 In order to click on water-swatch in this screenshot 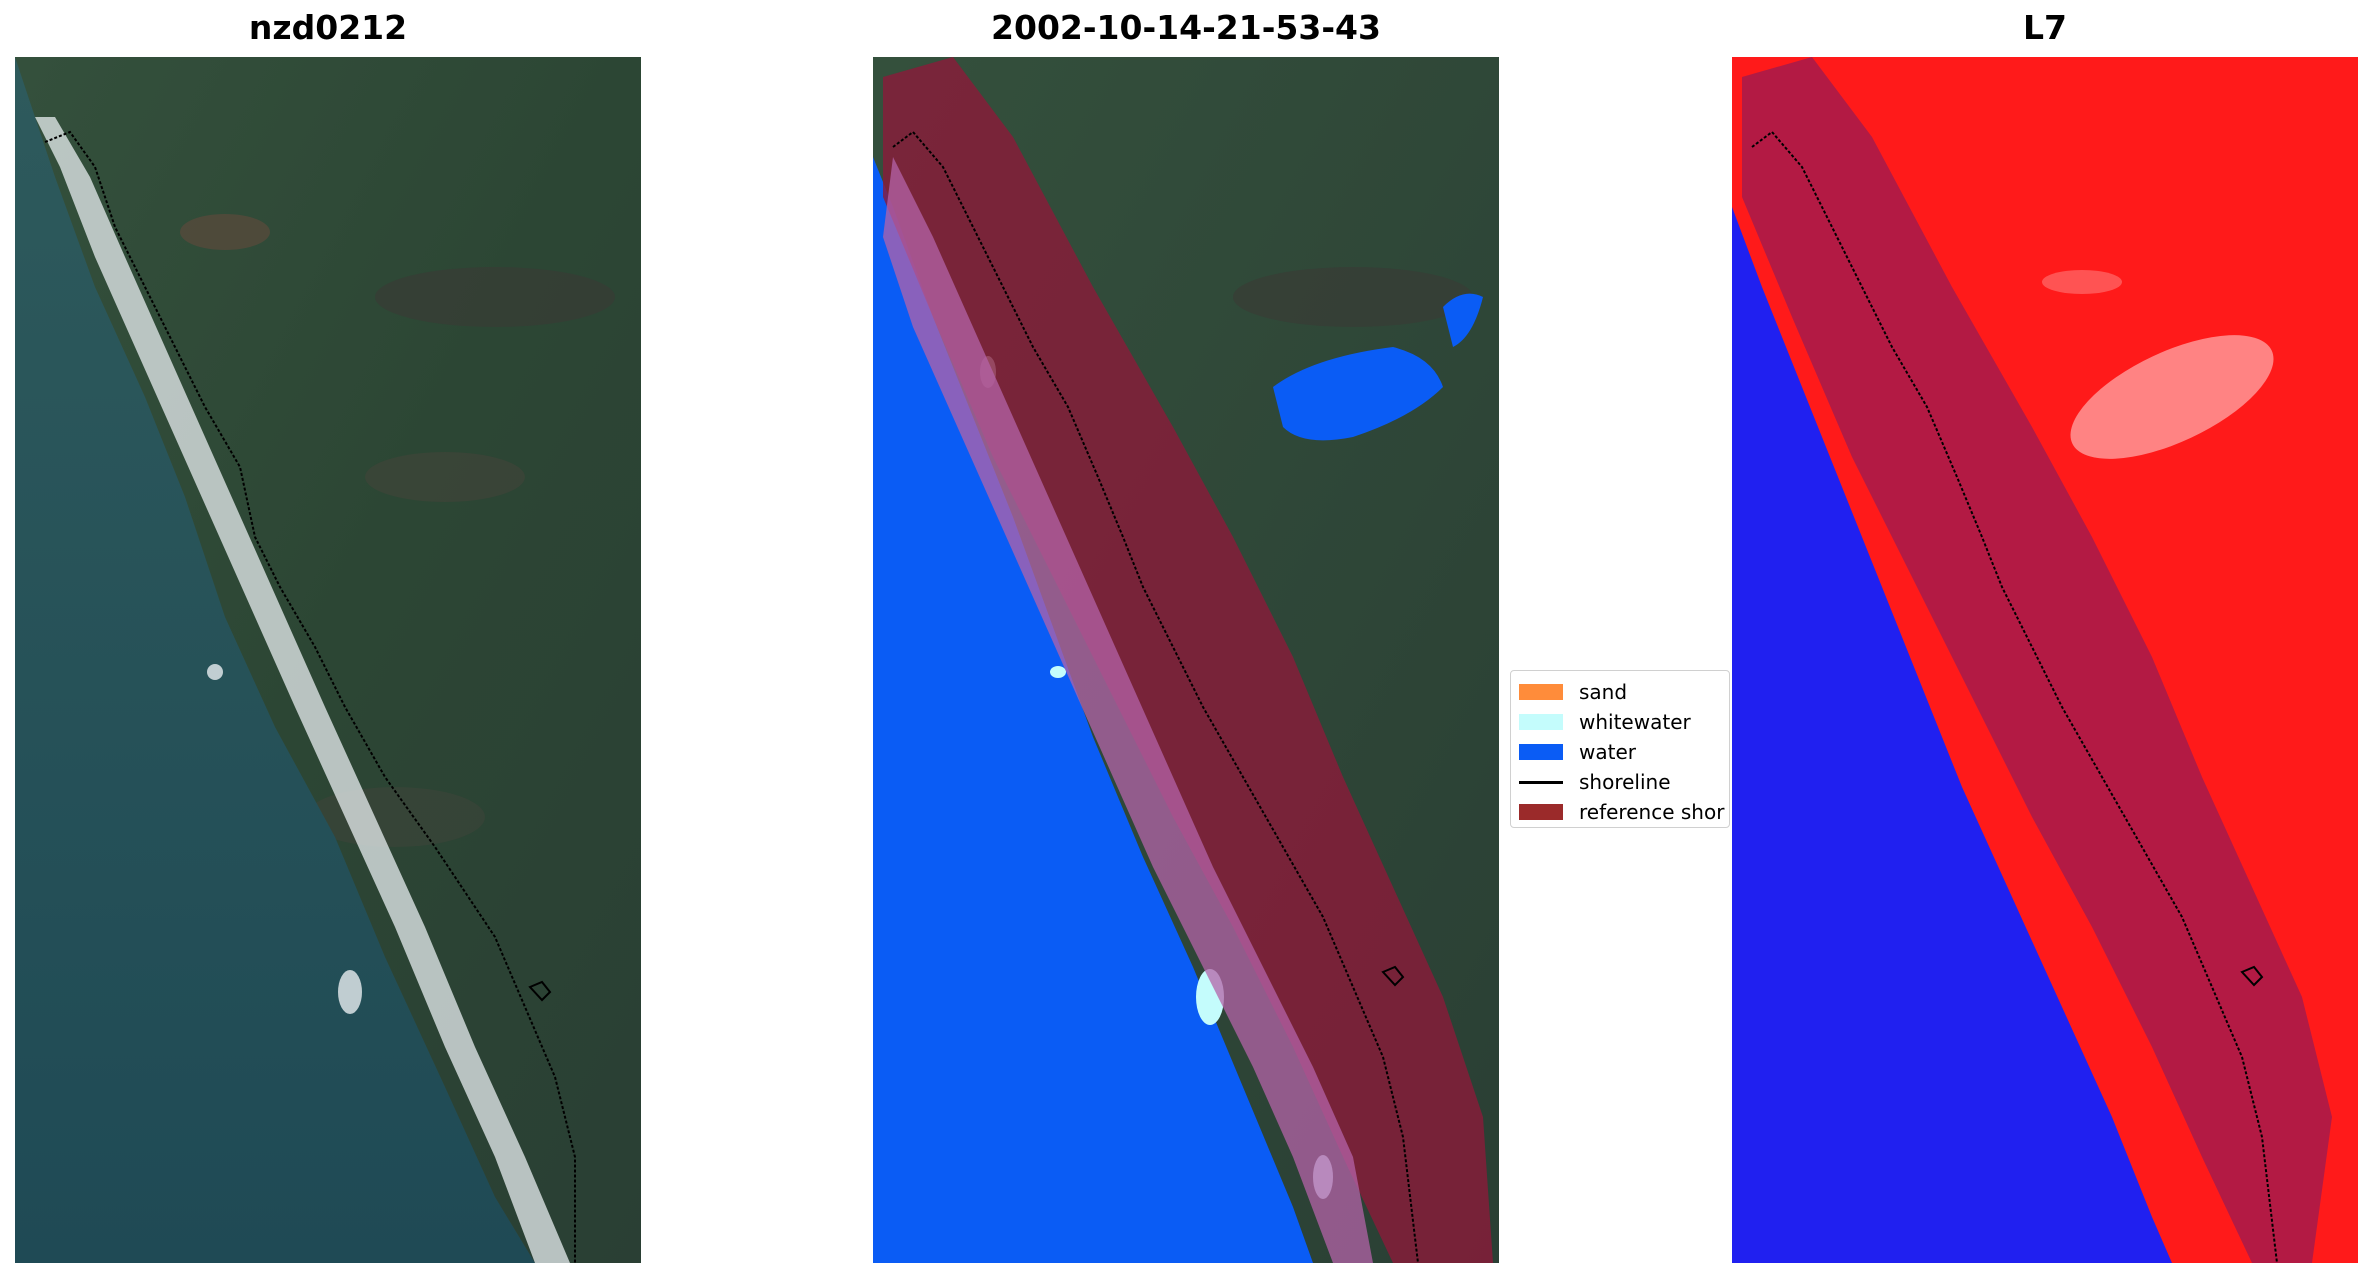, I will do `click(1541, 752)`.